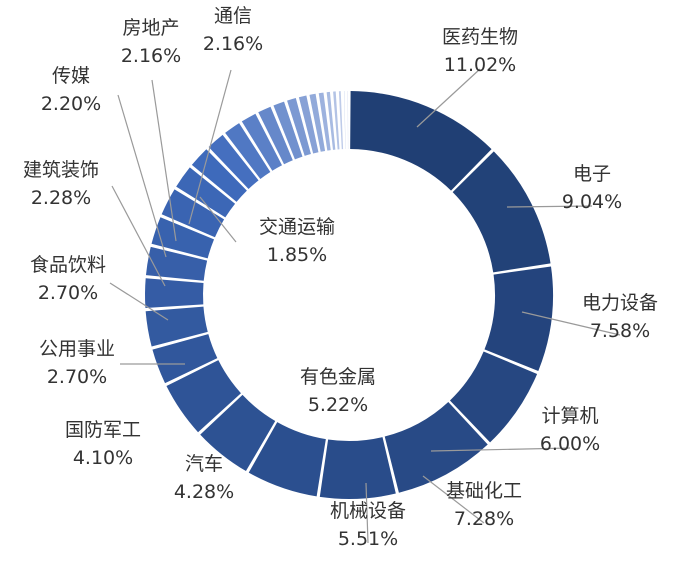  I want to click on slice-value-label: 5.22%, so click(338, 405).